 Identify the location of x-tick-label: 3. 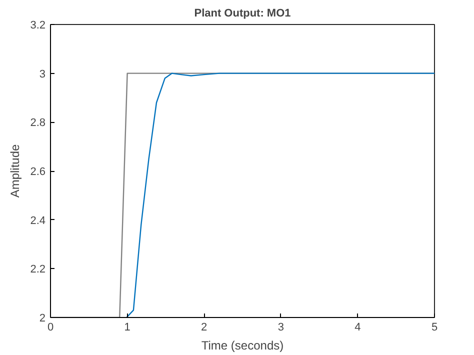
(281, 328).